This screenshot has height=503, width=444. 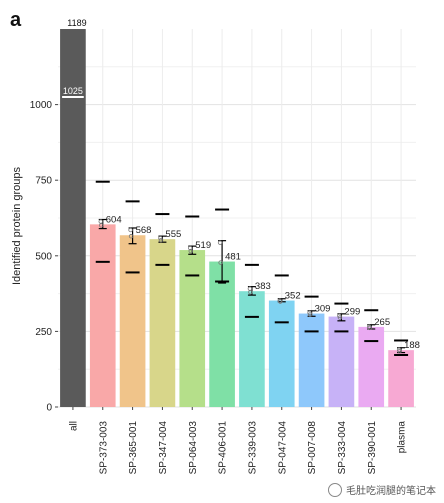 I want to click on x-tick-label: SP-064-003, so click(x=193, y=448).